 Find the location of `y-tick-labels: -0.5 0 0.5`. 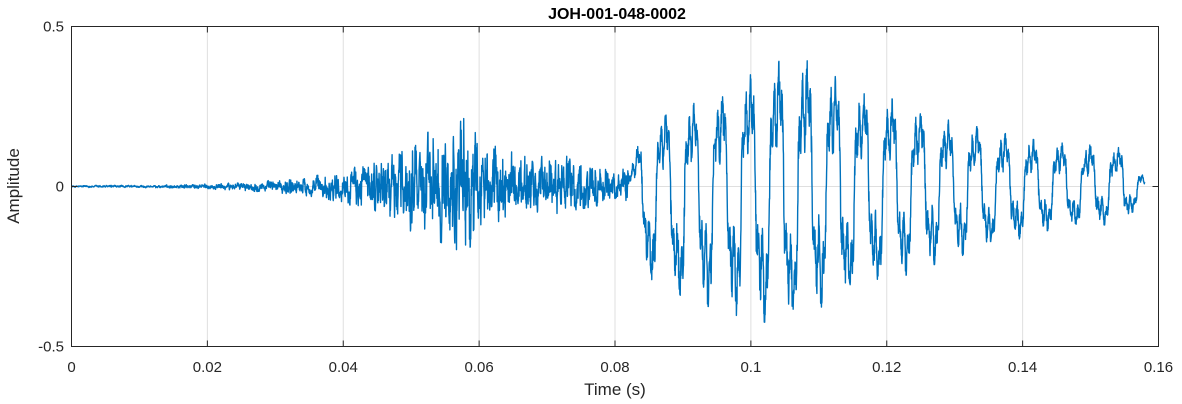

y-tick-labels: -0.5 0 0.5 is located at coordinates (51, 187).